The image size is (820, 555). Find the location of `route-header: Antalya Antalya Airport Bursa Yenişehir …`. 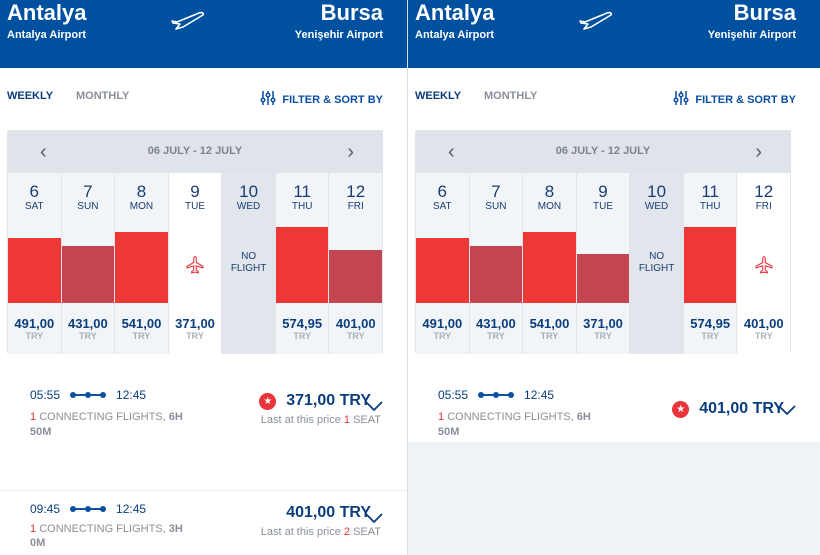

route-header: Antalya Antalya Airport Bursa Yenişehir … is located at coordinates (203, 34).